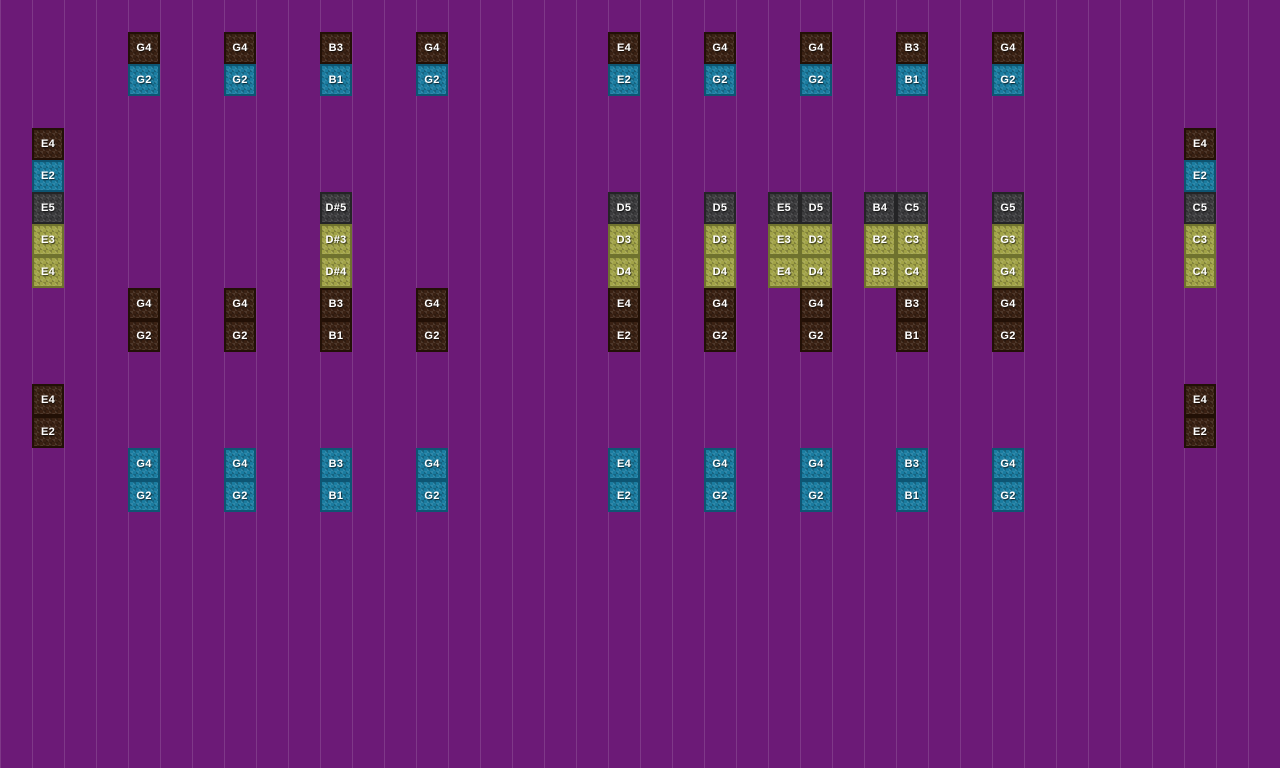  I want to click on note-label: E2, so click(48, 176).